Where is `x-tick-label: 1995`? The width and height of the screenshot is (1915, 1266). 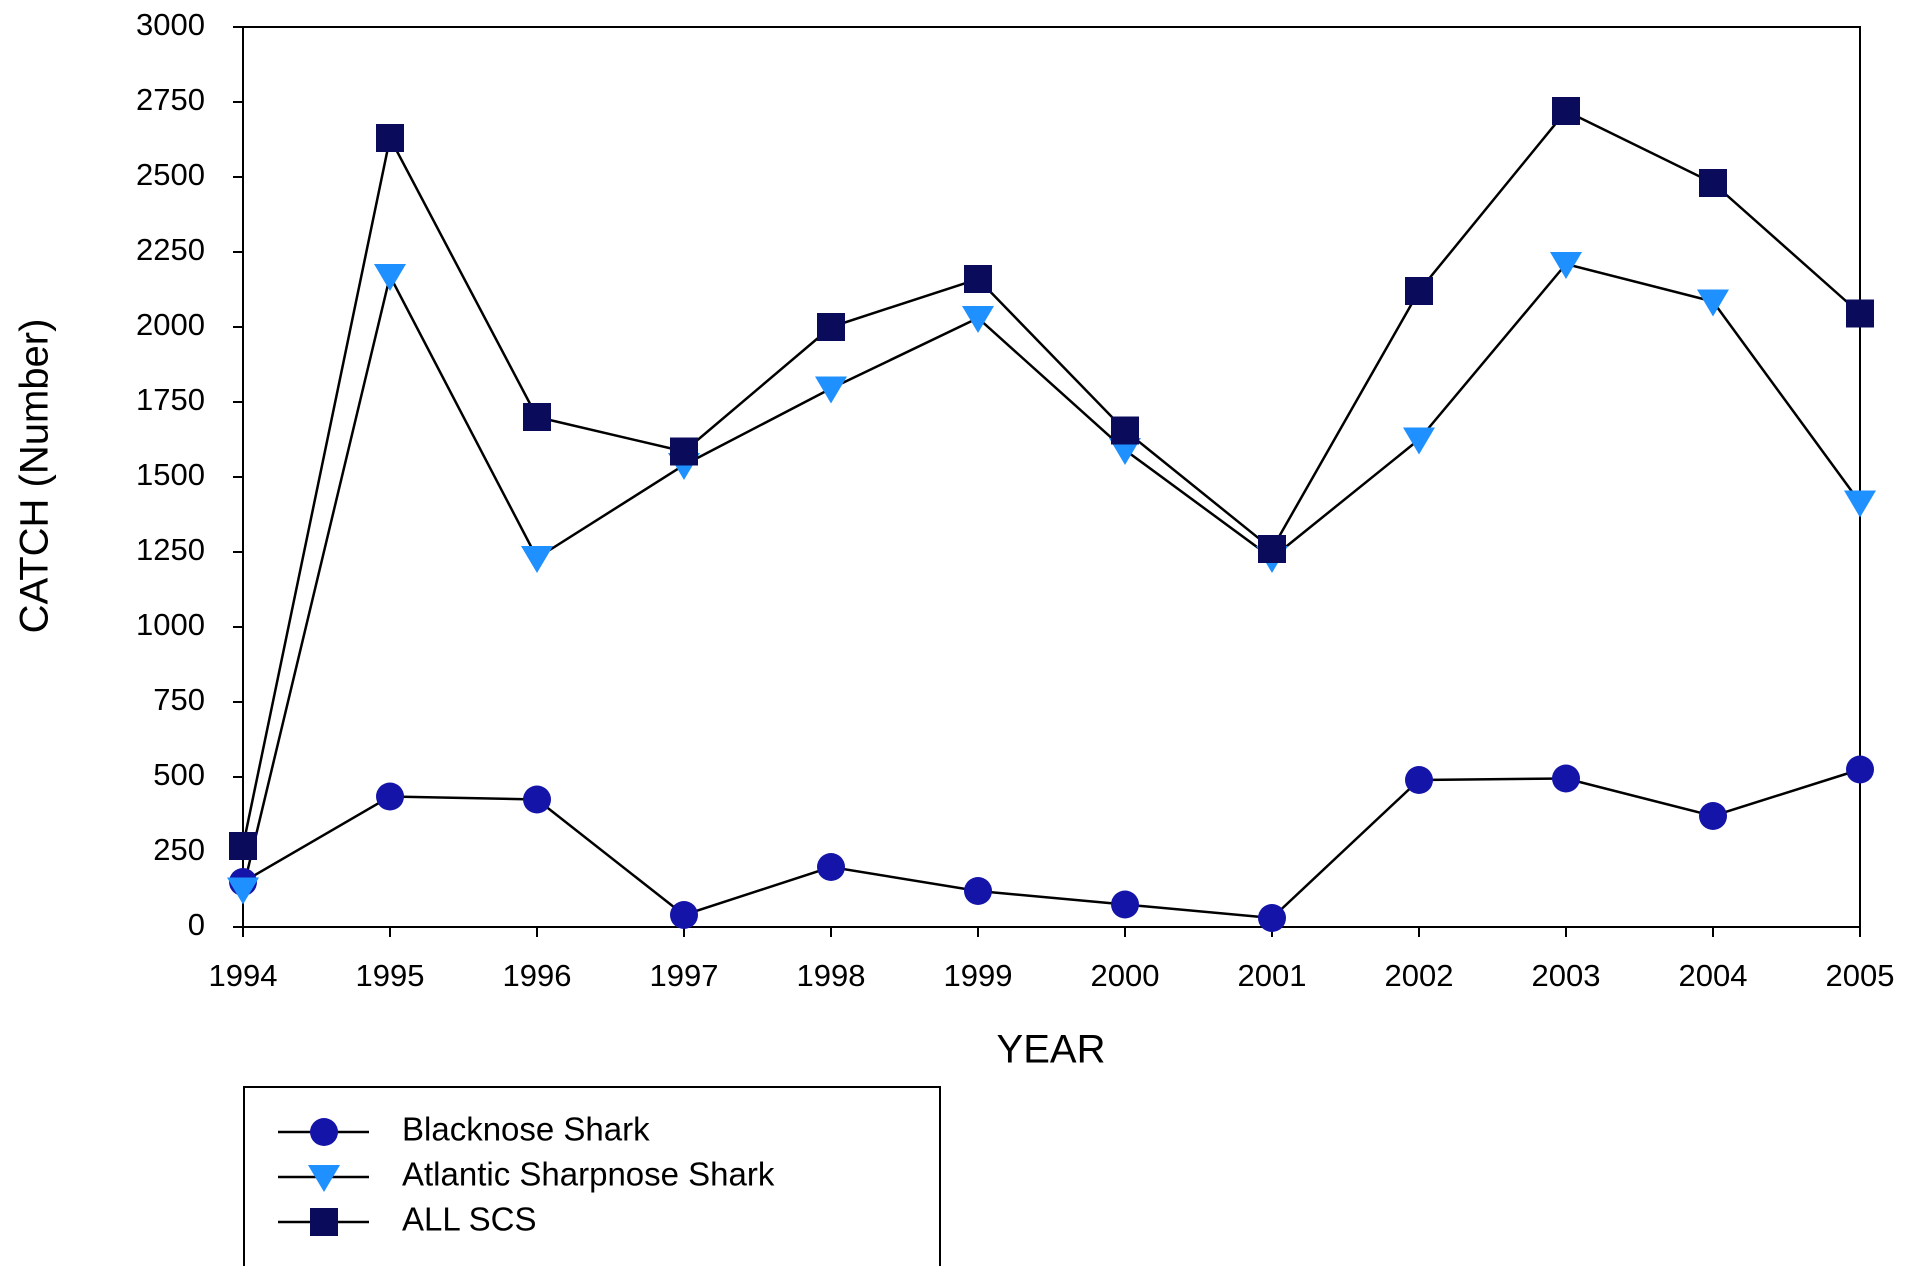 x-tick-label: 1995 is located at coordinates (390, 975).